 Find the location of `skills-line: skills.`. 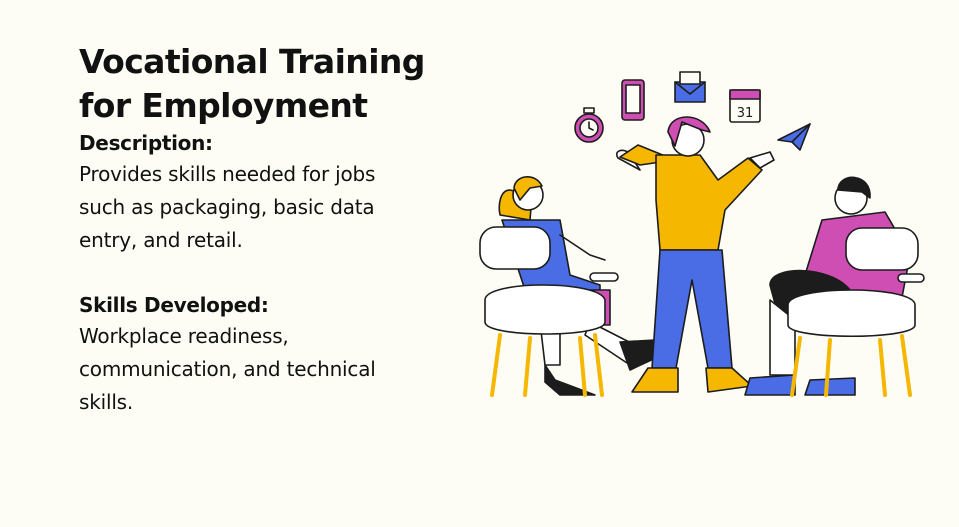

skills-line: skills. is located at coordinates (106, 402).